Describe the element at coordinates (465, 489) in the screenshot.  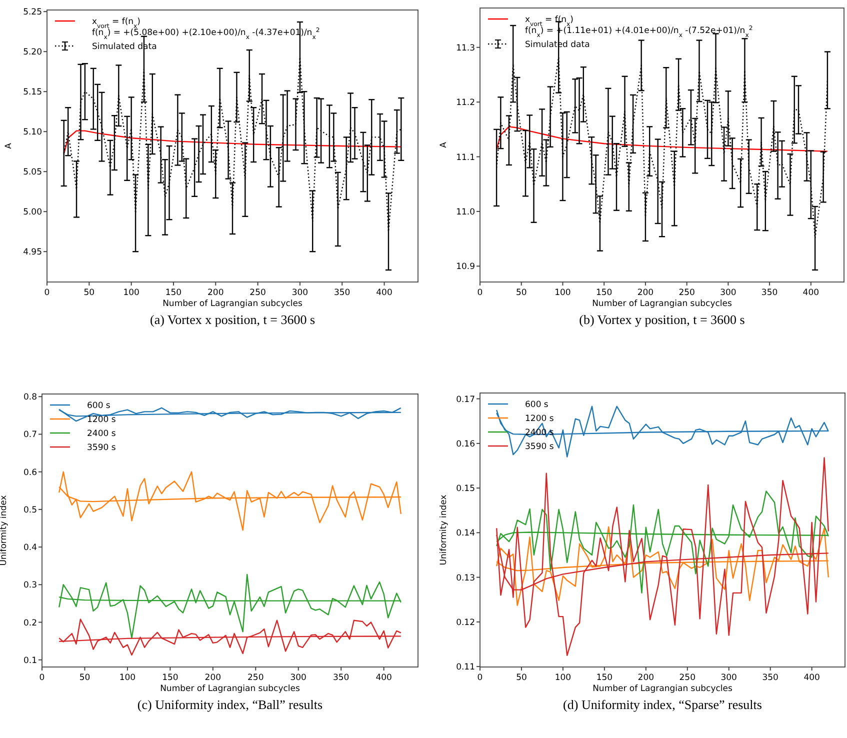
I see `y-tick-label: 0.15` at that location.